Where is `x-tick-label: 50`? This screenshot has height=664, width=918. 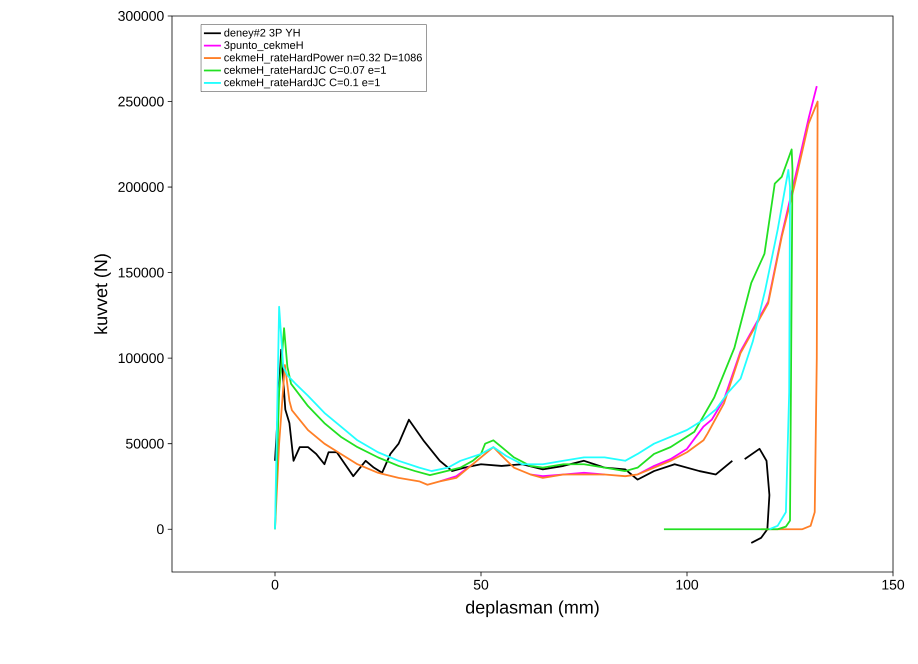 x-tick-label: 50 is located at coordinates (481, 585).